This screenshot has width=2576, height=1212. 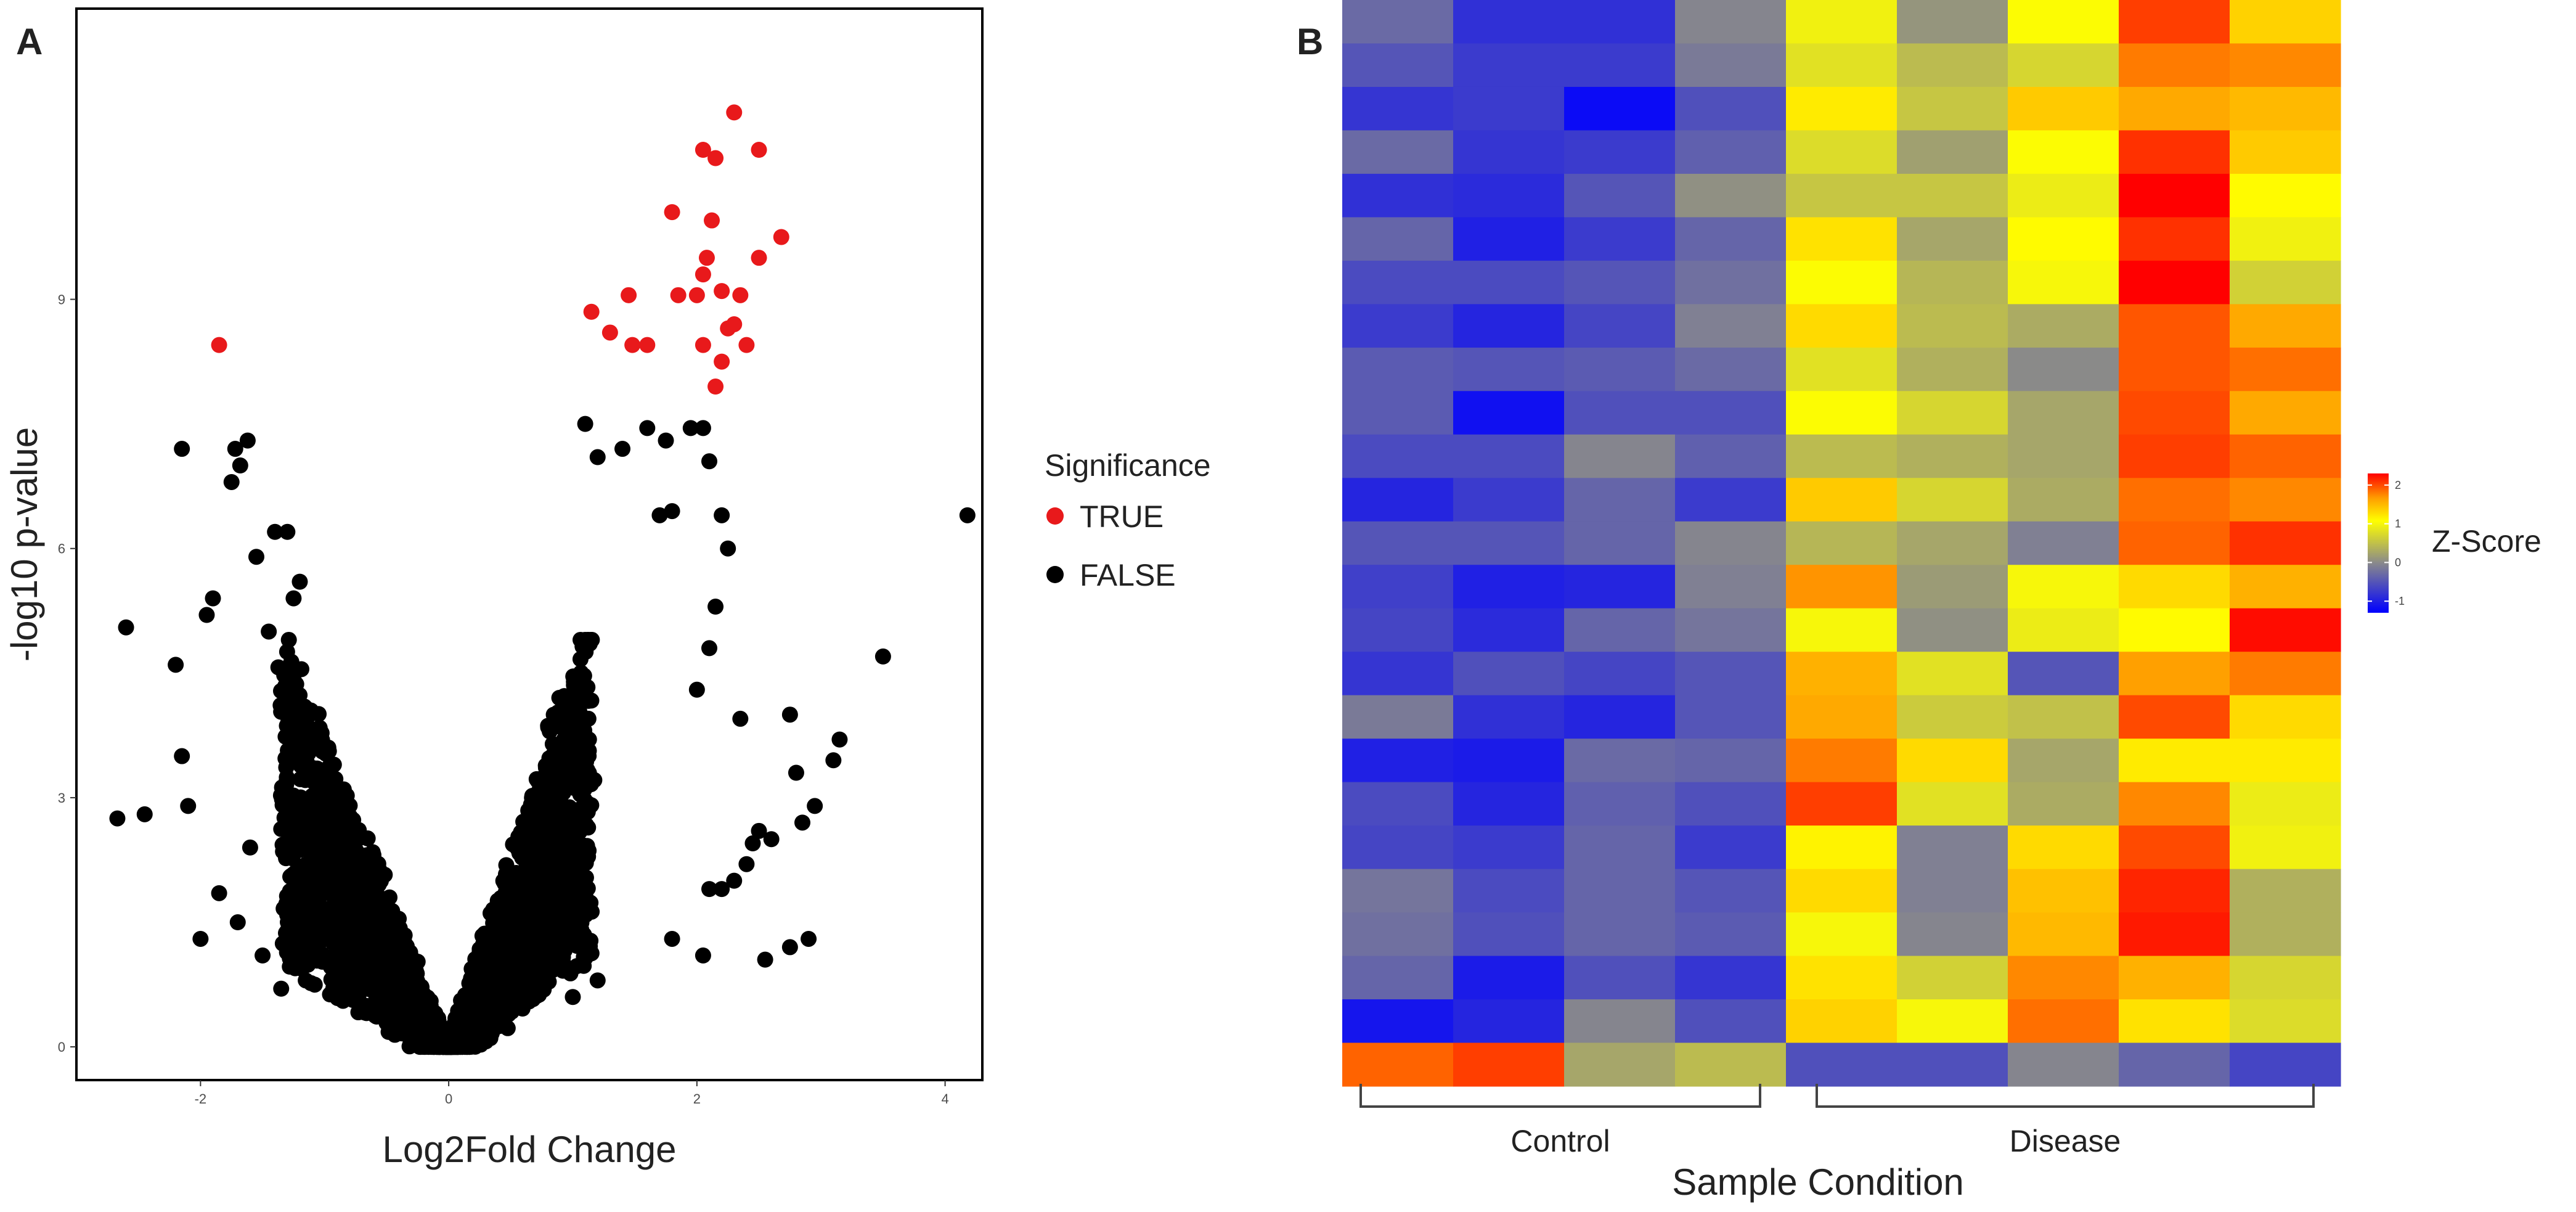 What do you see at coordinates (62, 798) in the screenshot?
I see `y-tick-label: 3` at bounding box center [62, 798].